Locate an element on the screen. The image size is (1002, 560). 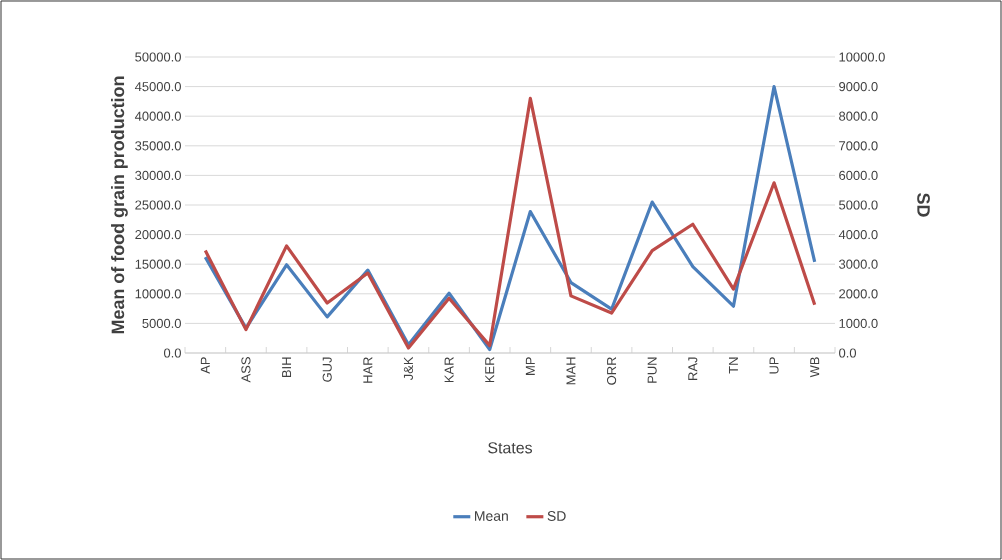
x-tick-label: KAR is located at coordinates (449, 370).